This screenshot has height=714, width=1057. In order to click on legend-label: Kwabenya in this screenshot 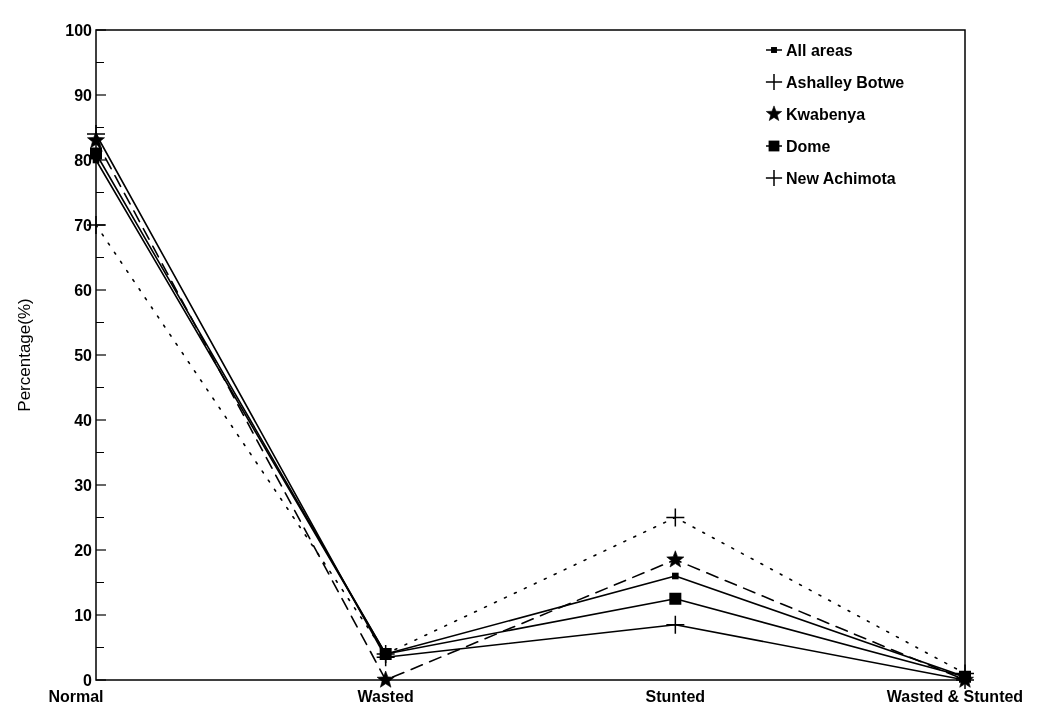, I will do `click(826, 114)`.